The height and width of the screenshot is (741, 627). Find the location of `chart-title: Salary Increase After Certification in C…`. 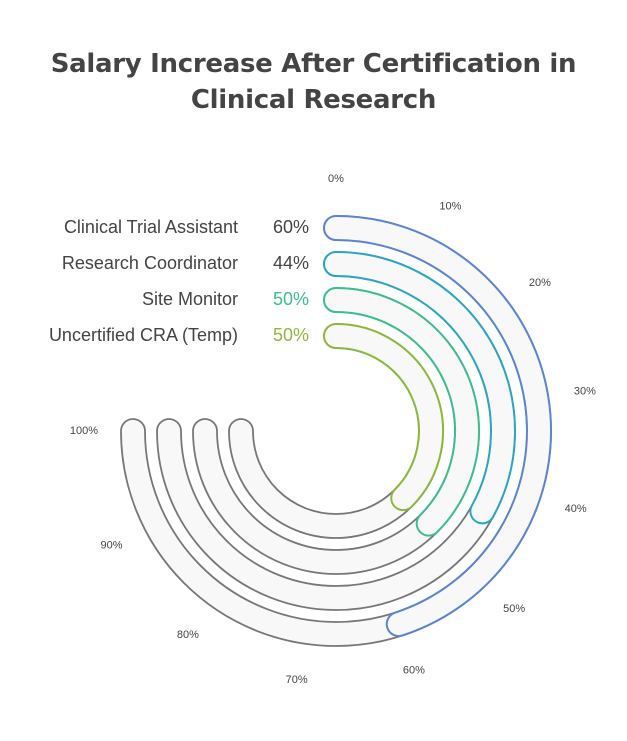

chart-title: Salary Increase After Certification in C… is located at coordinates (313, 82).